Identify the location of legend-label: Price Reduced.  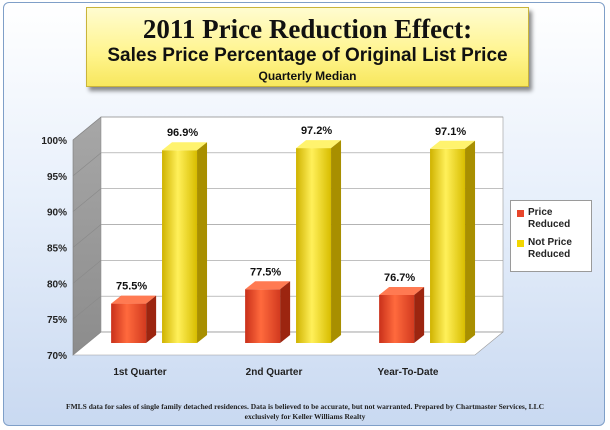
(549, 218).